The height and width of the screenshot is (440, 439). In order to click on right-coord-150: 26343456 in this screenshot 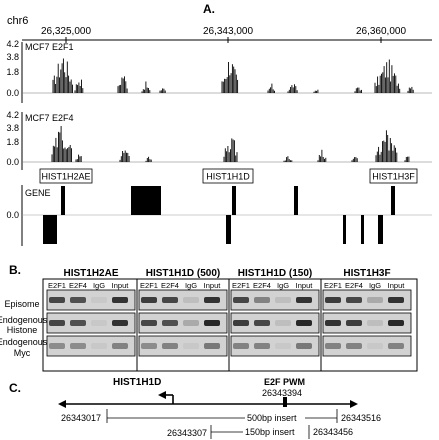, I will do `click(333, 432)`.